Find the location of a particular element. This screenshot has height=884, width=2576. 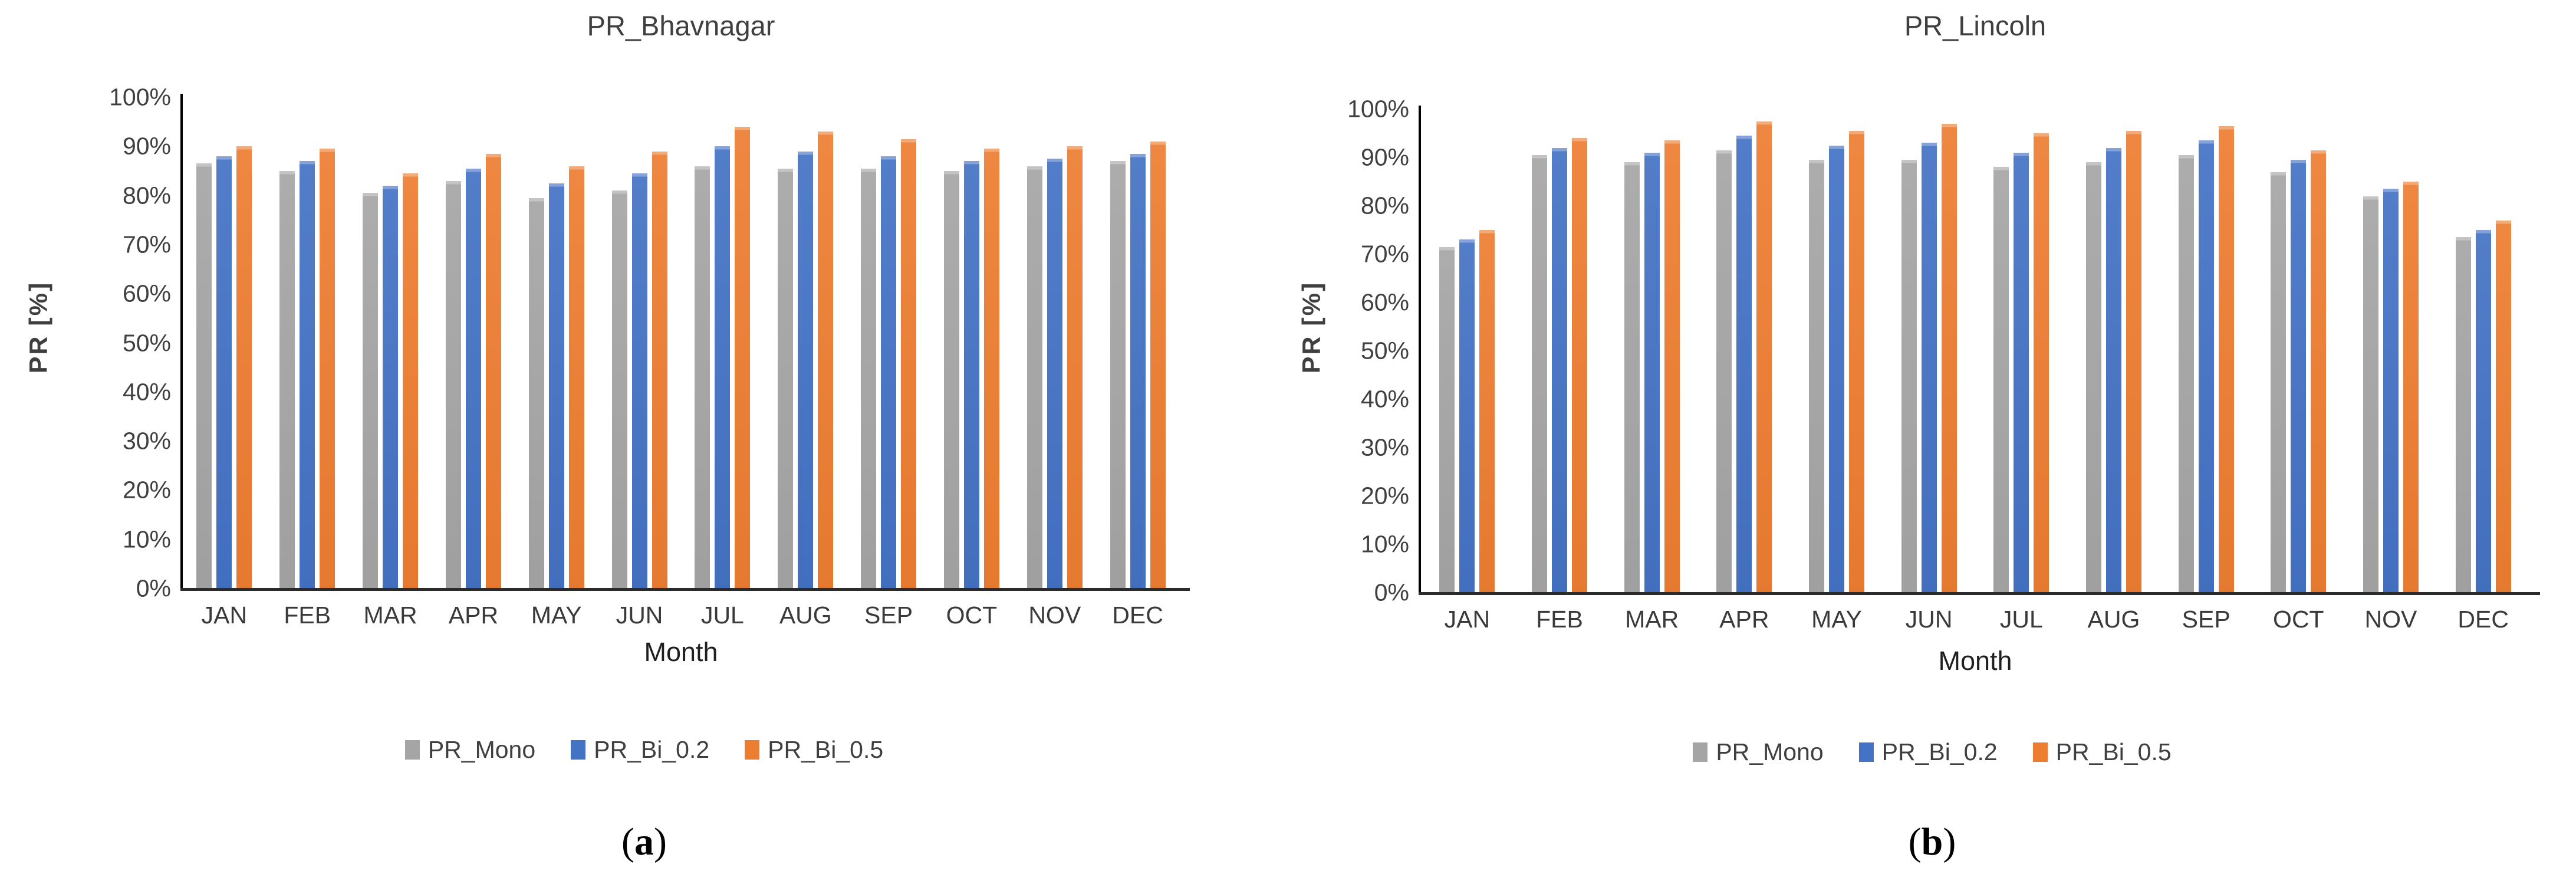

category-group: FEB is located at coordinates (307, 363).